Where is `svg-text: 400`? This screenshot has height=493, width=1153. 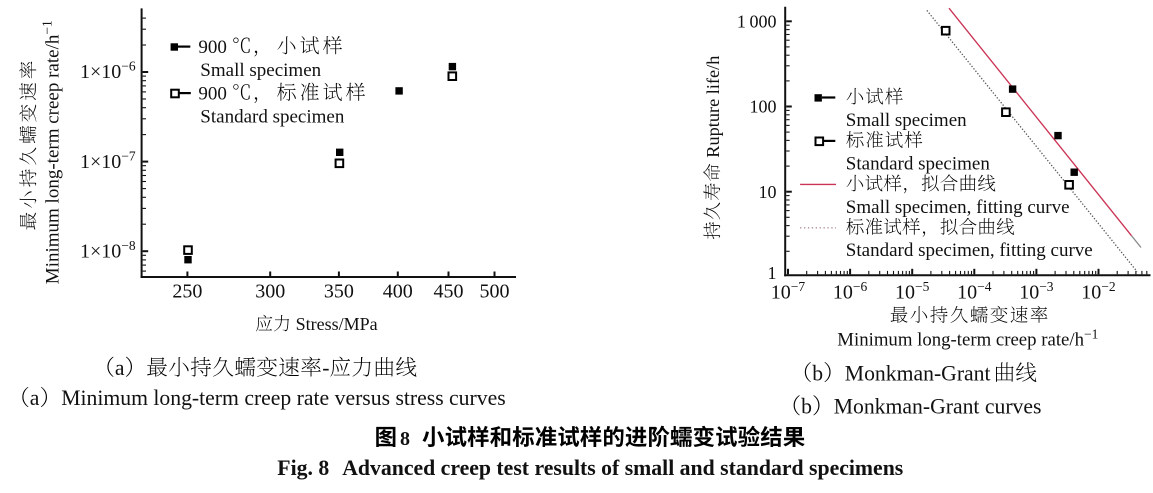 svg-text: 400 is located at coordinates (398, 292).